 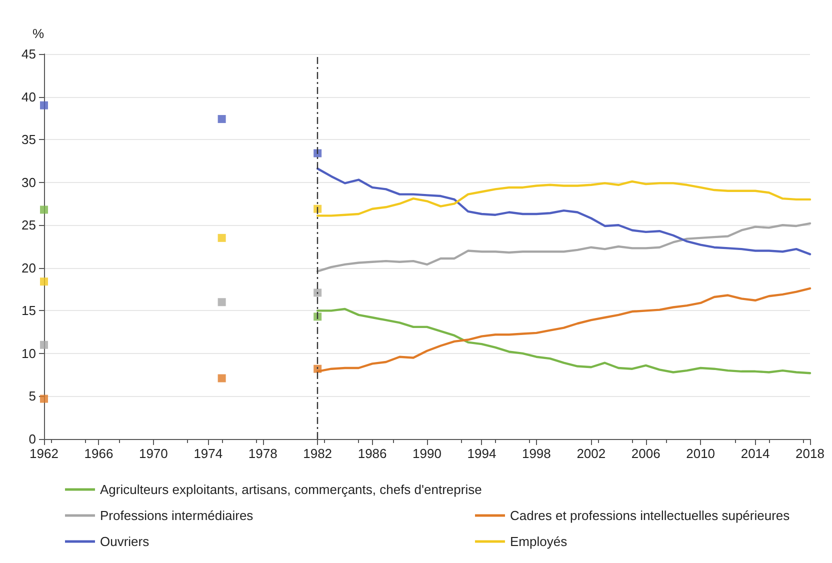 What do you see at coordinates (32, 396) in the screenshot?
I see `y-tick-label: 5` at bounding box center [32, 396].